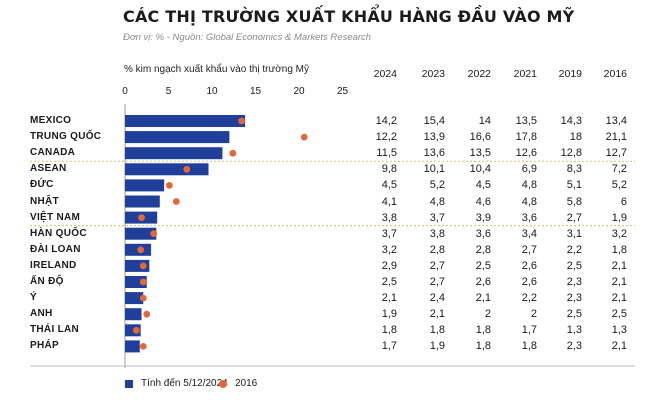 The image size is (669, 400). I want to click on legend-dot-label: 2016, so click(246, 383).